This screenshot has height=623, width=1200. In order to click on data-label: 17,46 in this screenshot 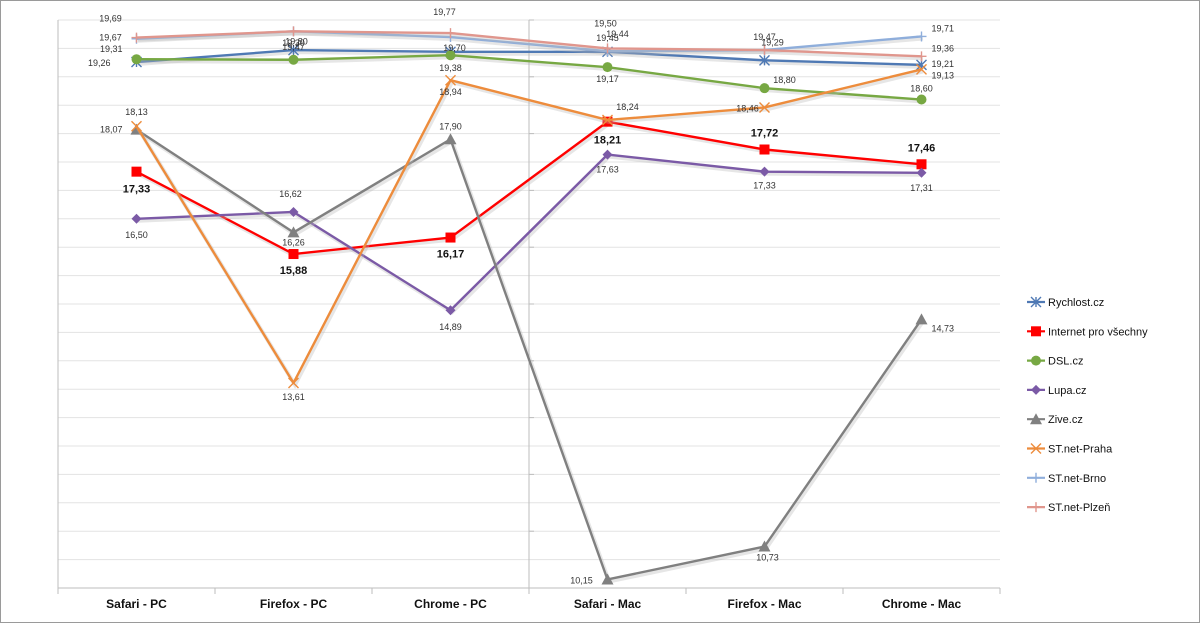, I will do `click(922, 148)`.